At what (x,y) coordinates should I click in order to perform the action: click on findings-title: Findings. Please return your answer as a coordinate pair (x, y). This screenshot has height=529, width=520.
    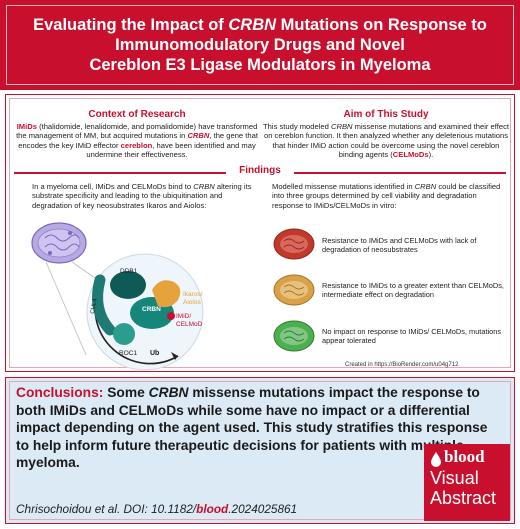
    Looking at the image, I should click on (260, 170).